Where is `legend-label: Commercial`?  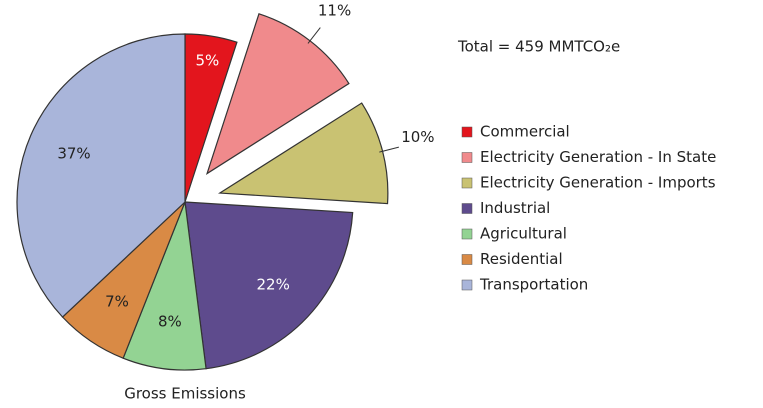 legend-label: Commercial is located at coordinates (525, 132).